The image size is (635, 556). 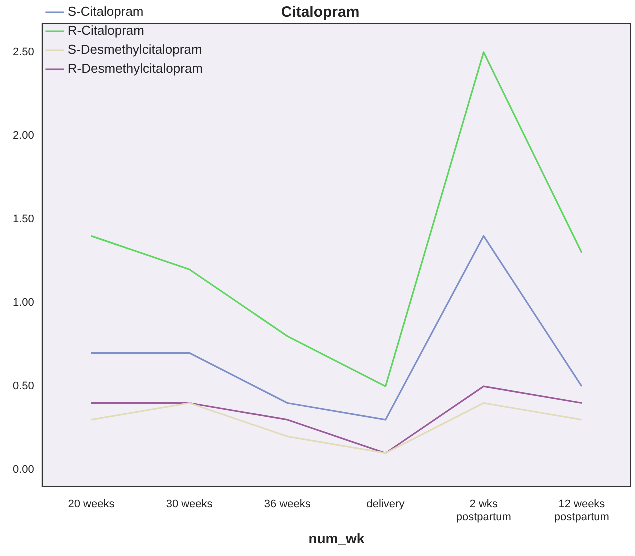 I want to click on y-tick-label: 2.00, so click(x=23, y=136).